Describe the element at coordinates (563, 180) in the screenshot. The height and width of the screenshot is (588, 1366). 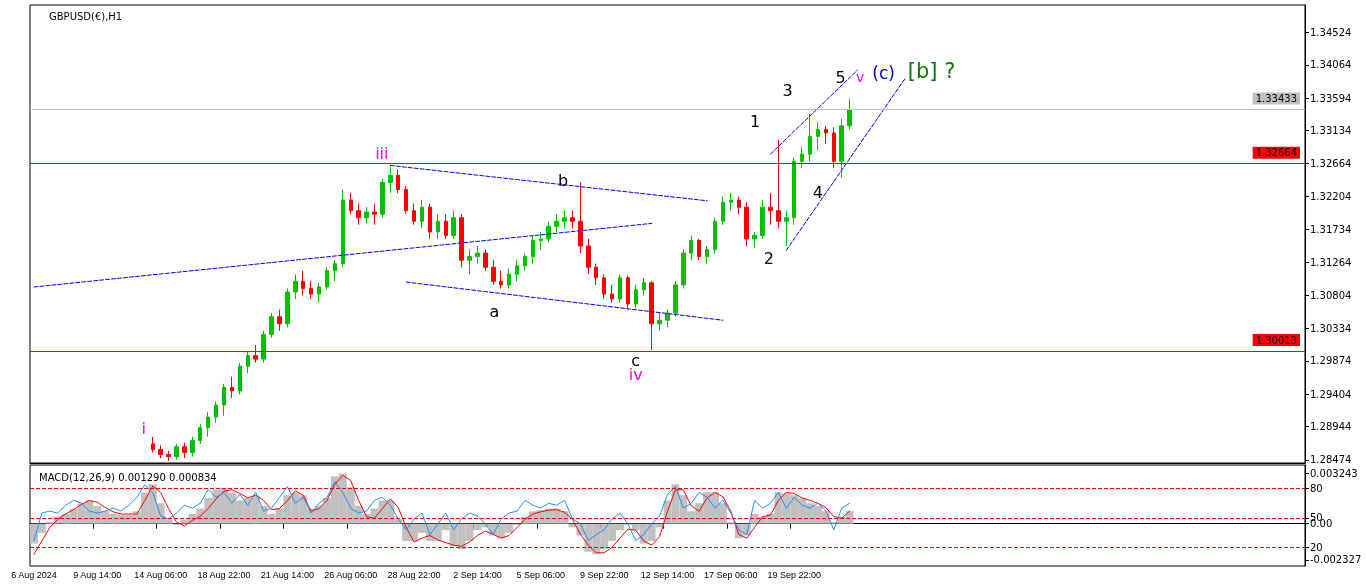
I see `annotation: b` at that location.